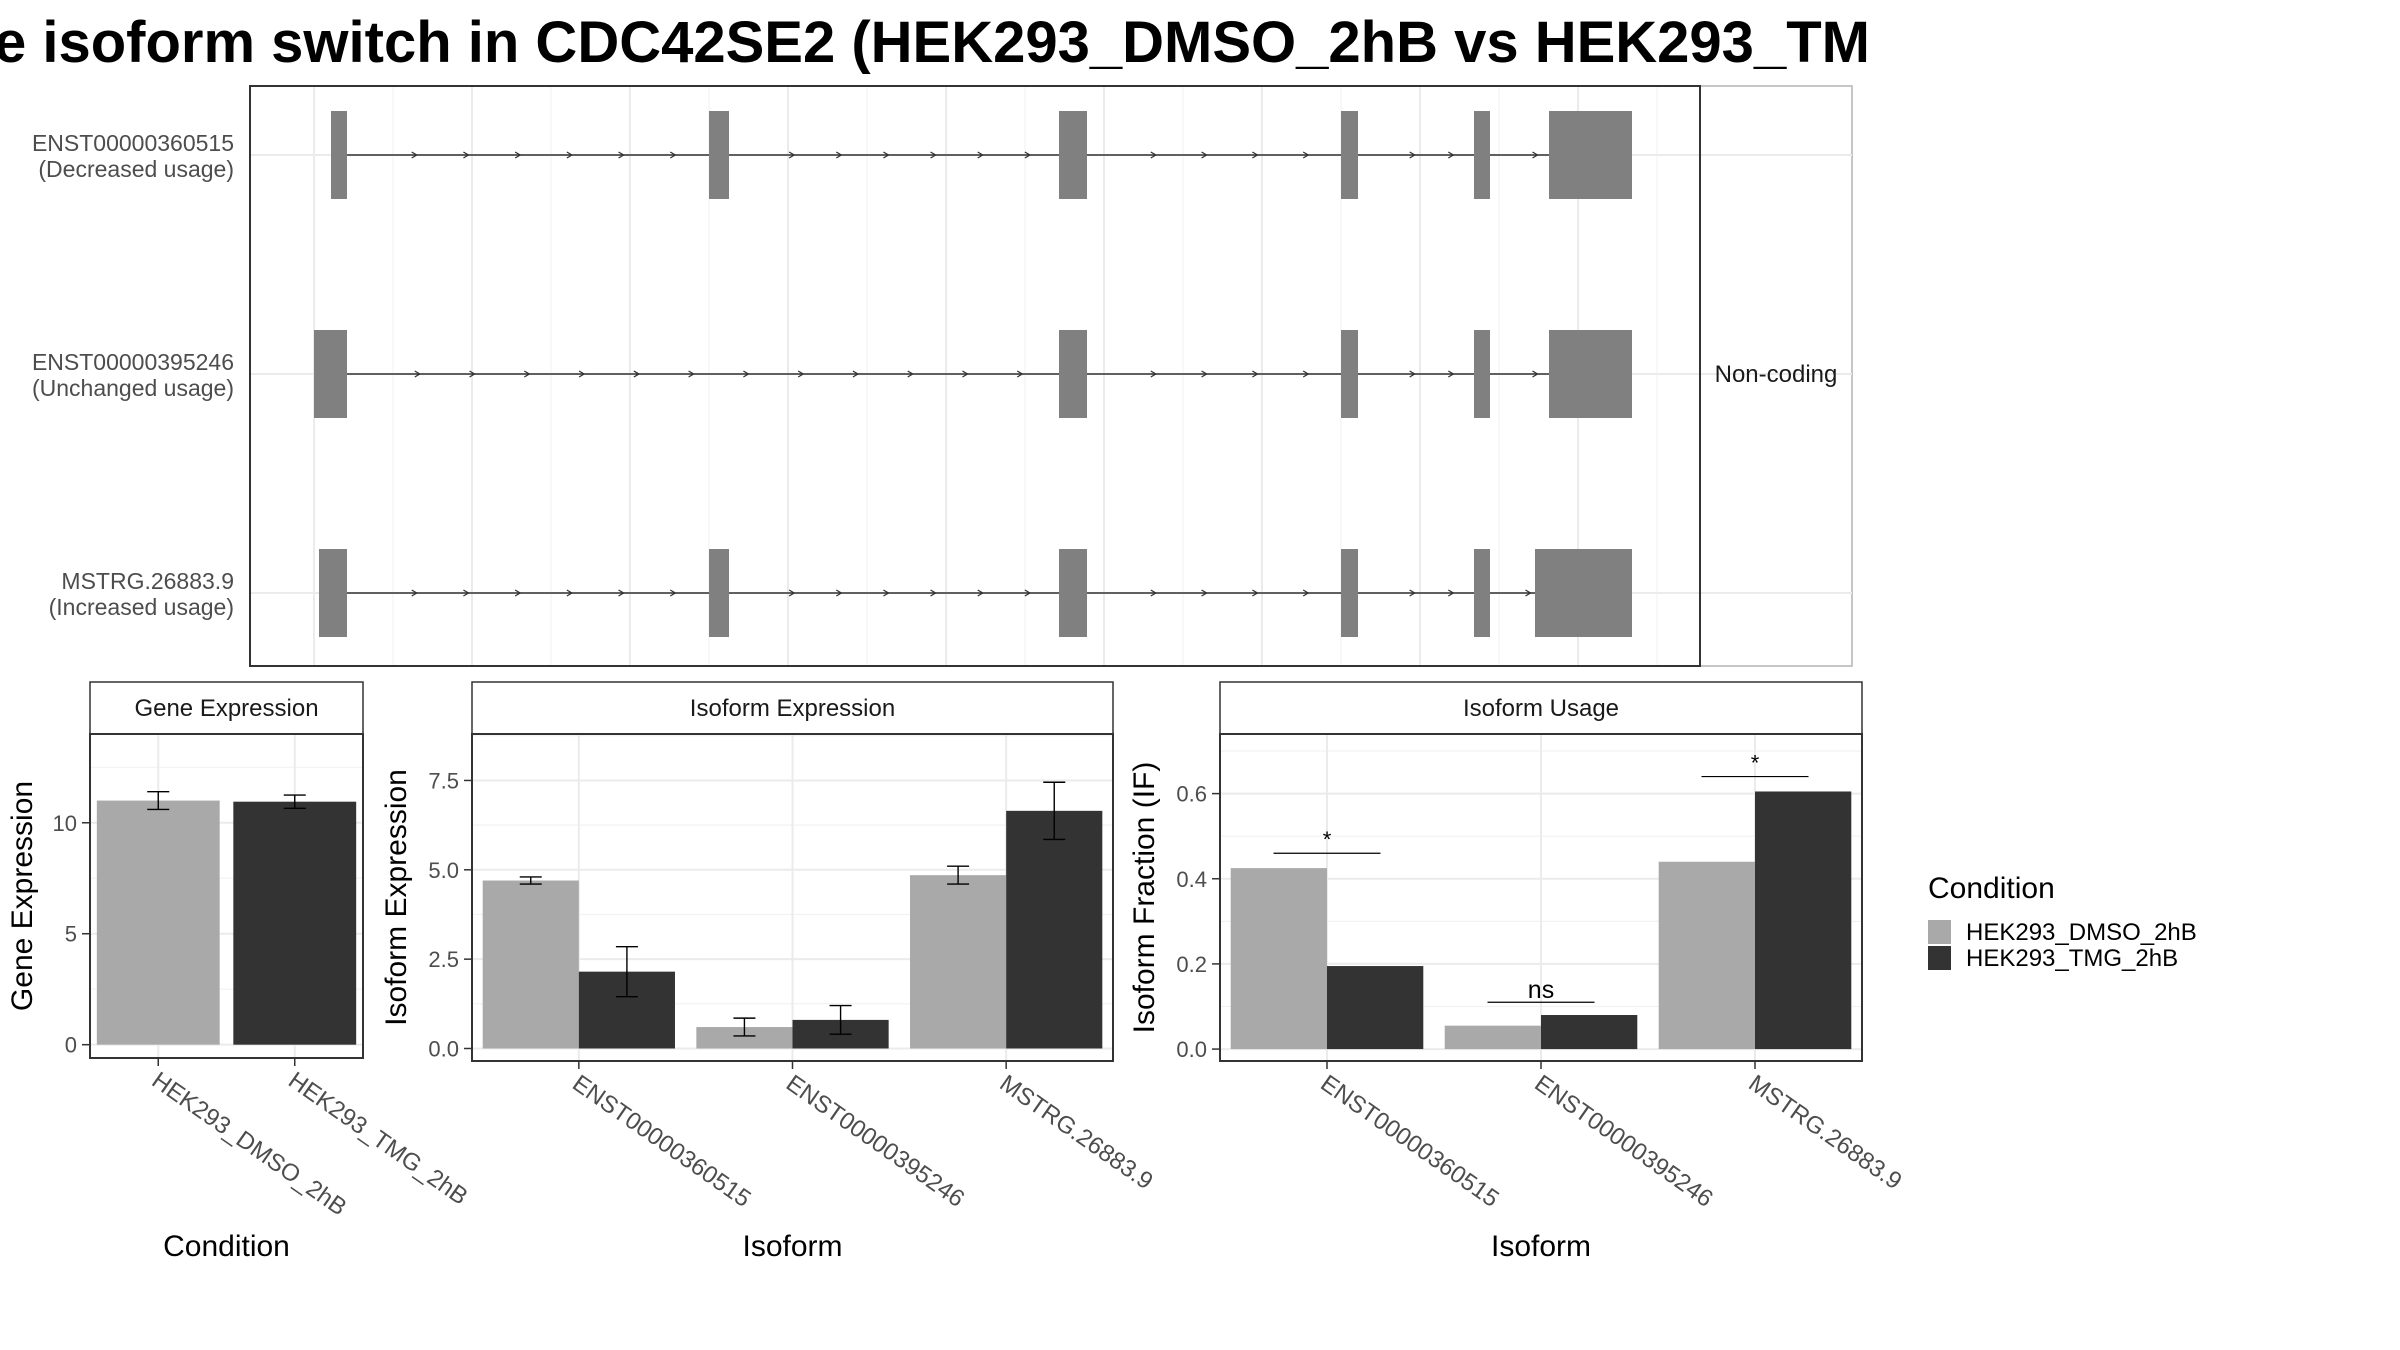 The width and height of the screenshot is (2400, 1350). What do you see at coordinates (443, 780) in the screenshot?
I see `y-tick-label: 7.5` at bounding box center [443, 780].